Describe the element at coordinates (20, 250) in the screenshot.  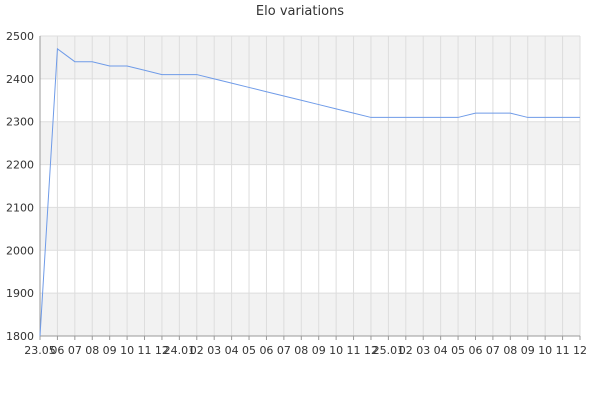
I see `y-tick-label: 2000` at that location.